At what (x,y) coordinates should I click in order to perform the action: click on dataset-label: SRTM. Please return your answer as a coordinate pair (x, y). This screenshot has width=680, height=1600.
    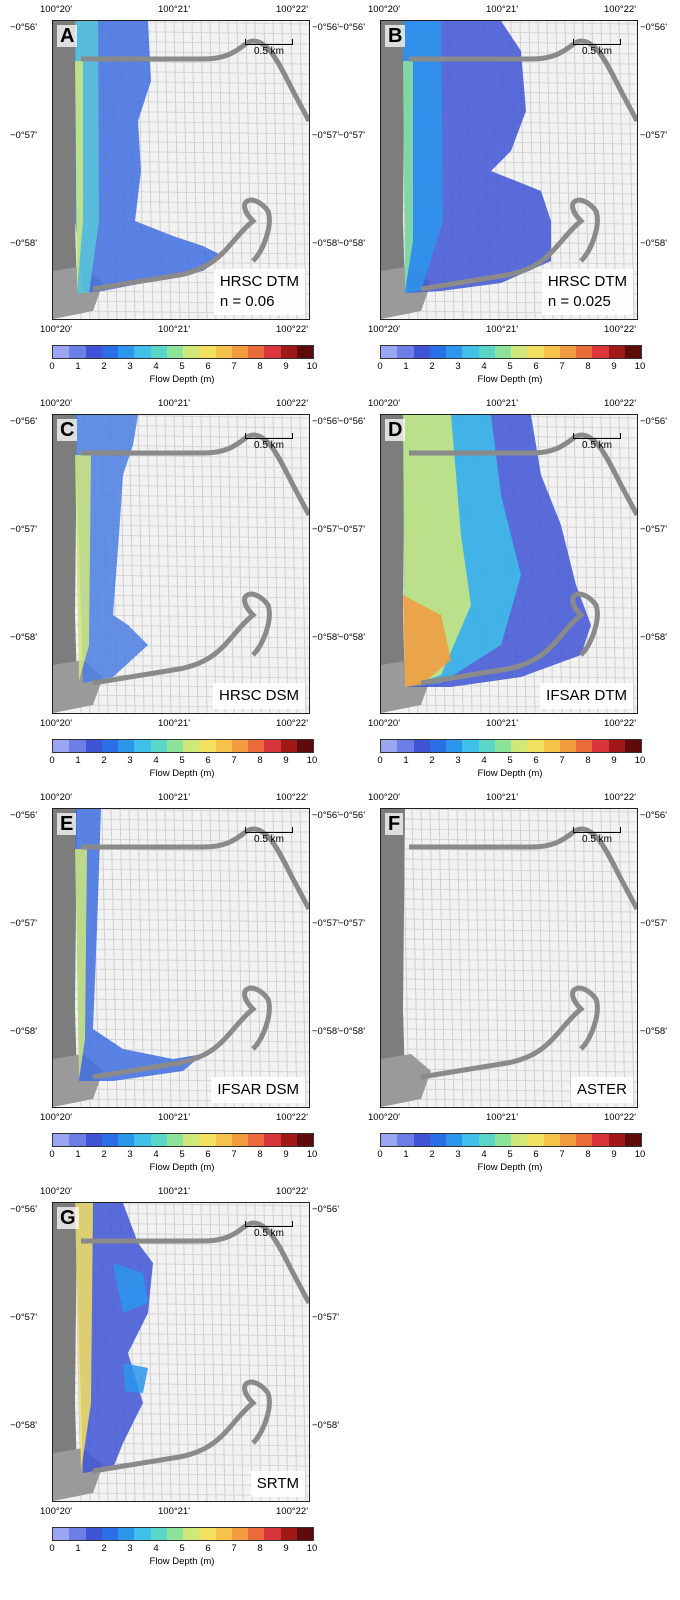
    Looking at the image, I should click on (277, 1484).